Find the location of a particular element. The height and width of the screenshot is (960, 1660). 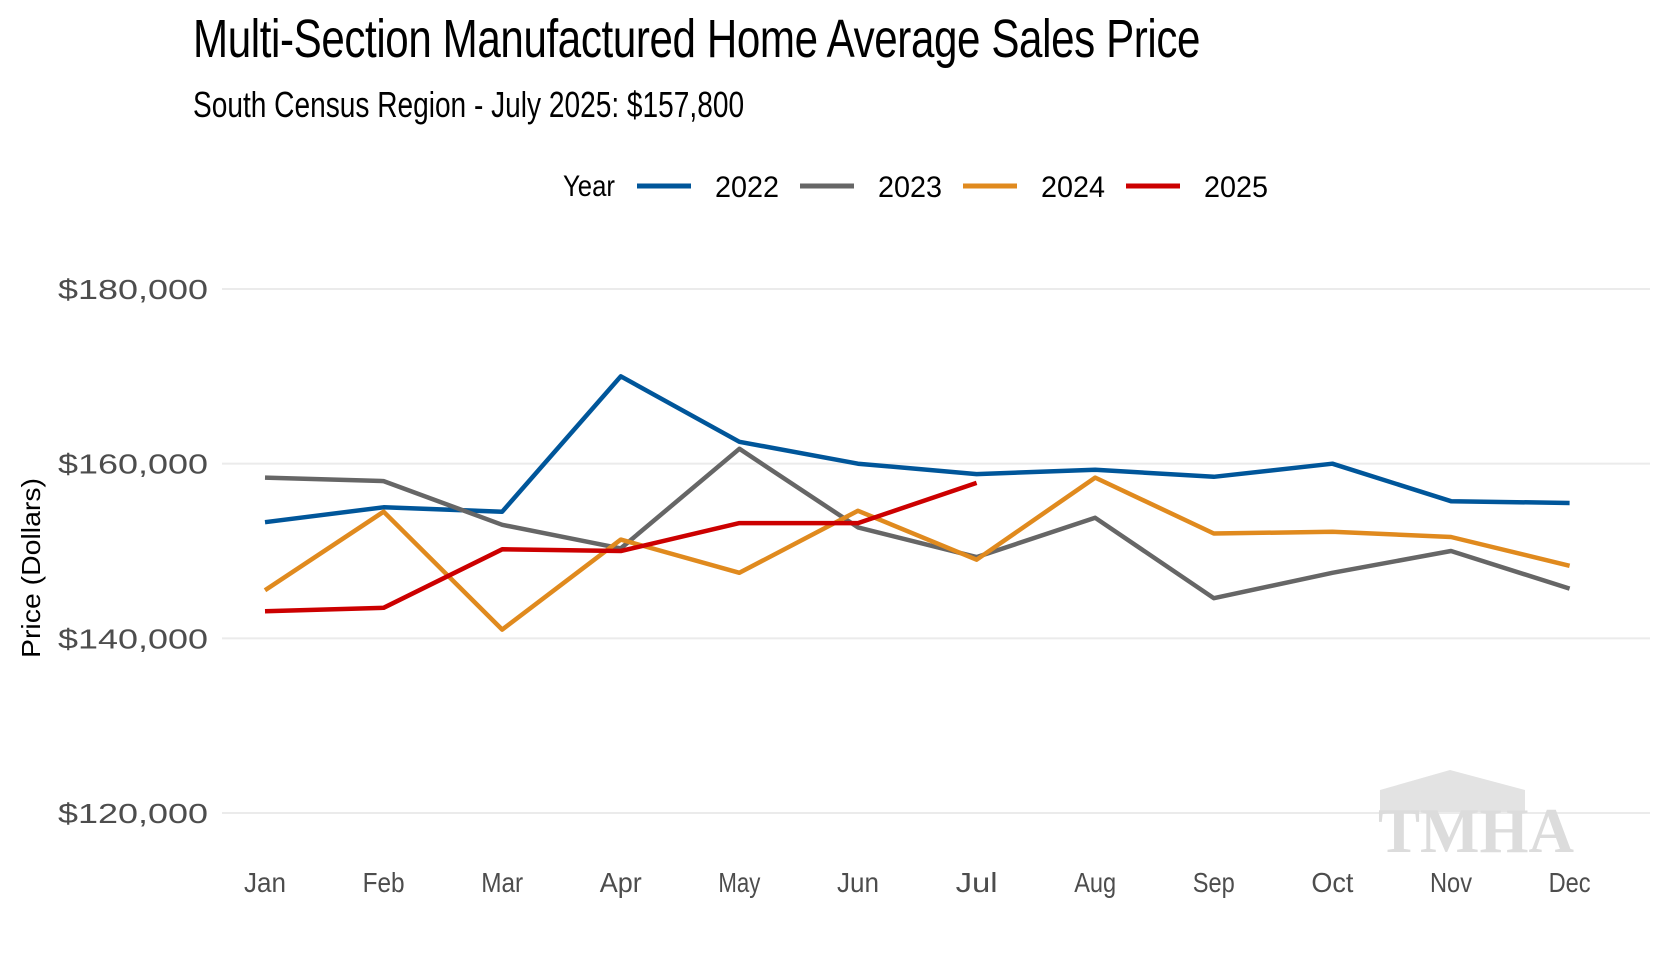

y-axis-title: Price (Dollars) is located at coordinates (31, 568).